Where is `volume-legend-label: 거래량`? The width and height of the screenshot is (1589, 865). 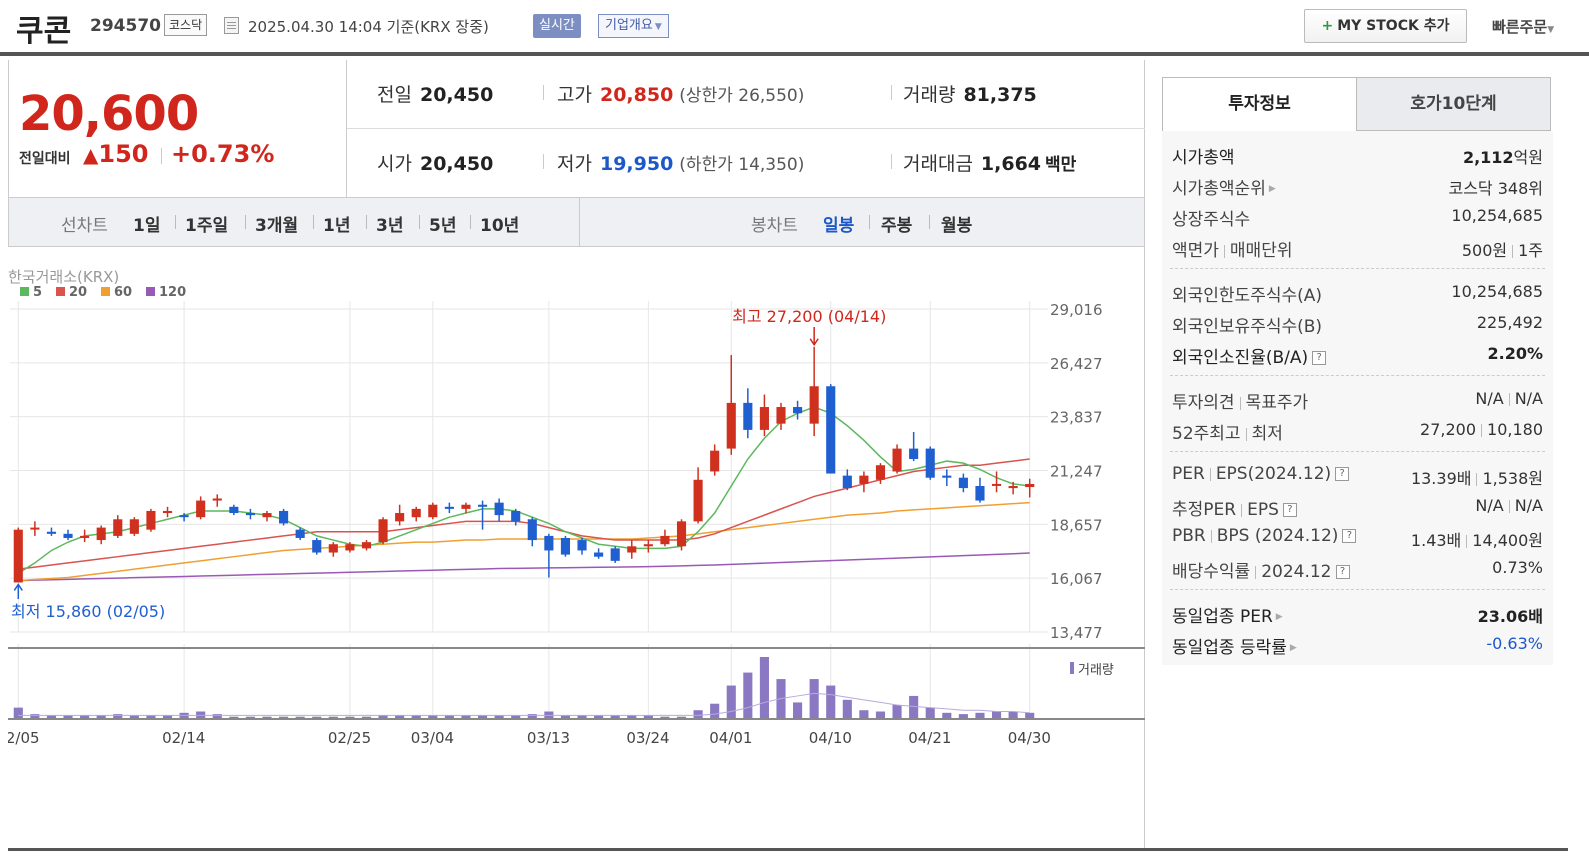
volume-legend-label: 거래량 is located at coordinates (1096, 670).